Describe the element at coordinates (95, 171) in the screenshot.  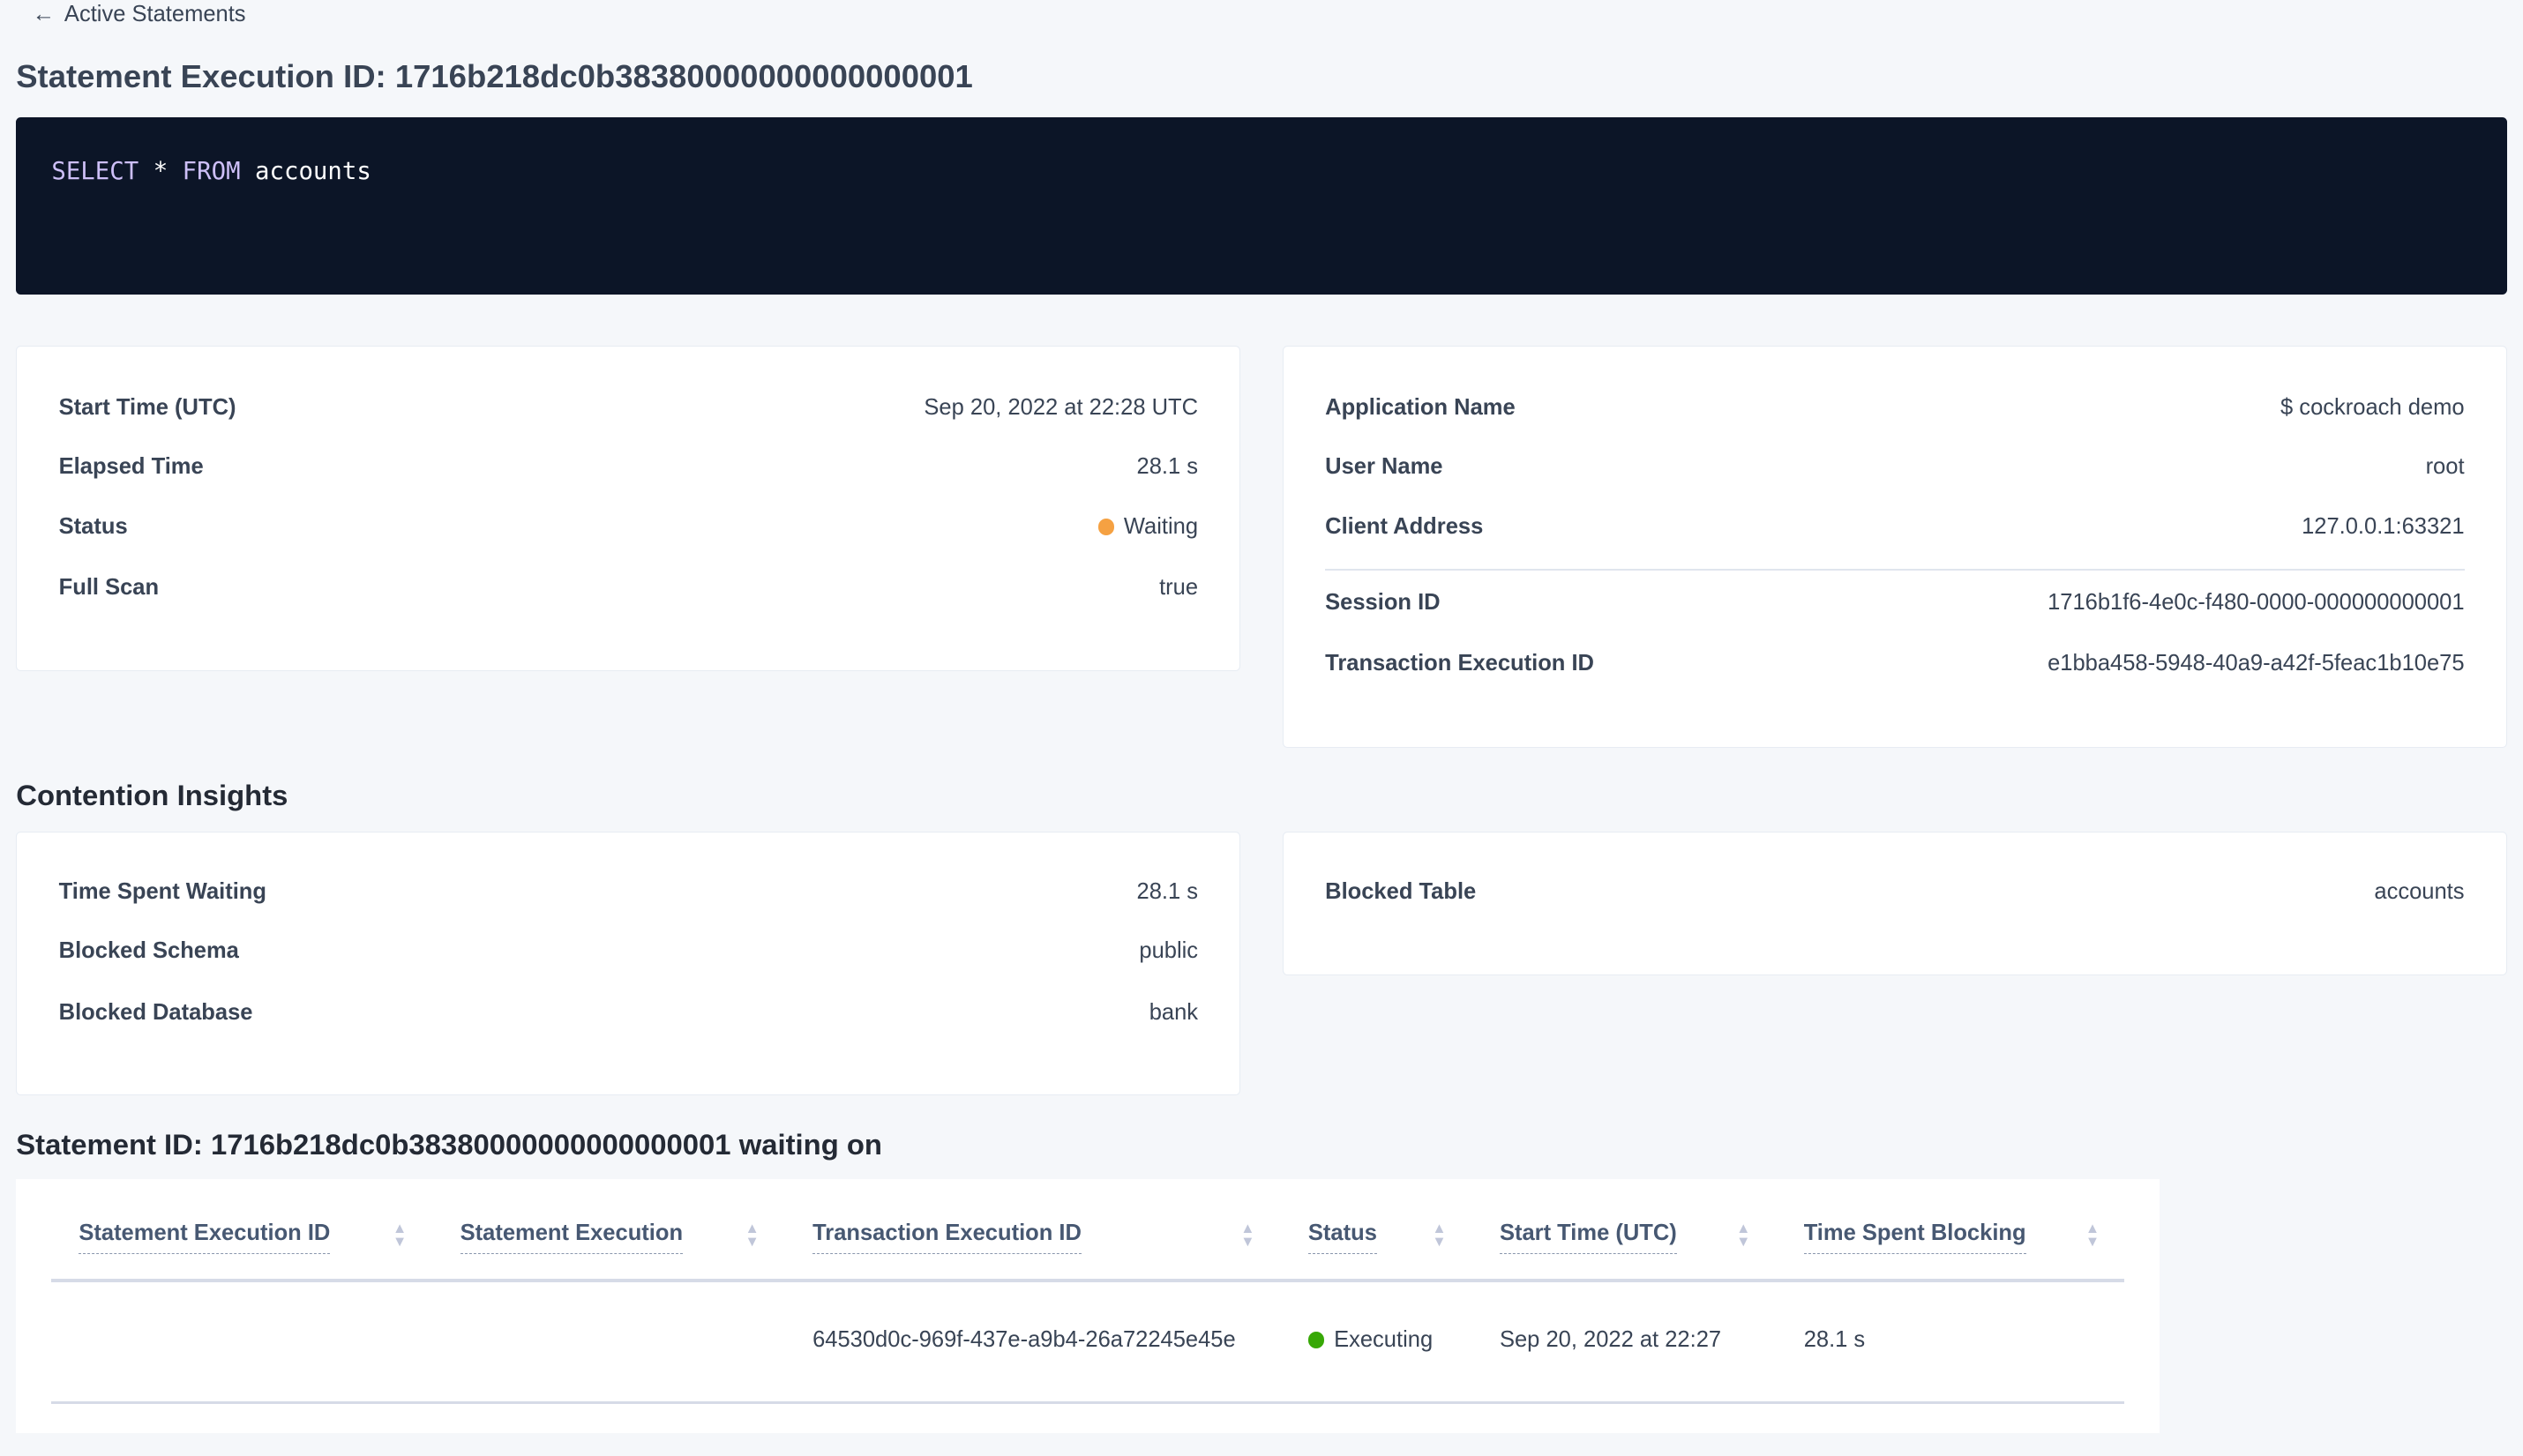
I see `sql-keyword: SELECT` at that location.